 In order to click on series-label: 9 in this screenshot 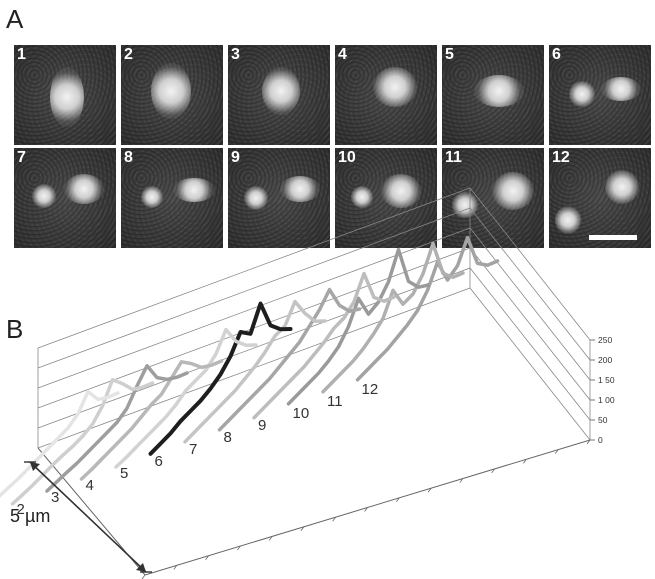, I will do `click(262, 425)`.